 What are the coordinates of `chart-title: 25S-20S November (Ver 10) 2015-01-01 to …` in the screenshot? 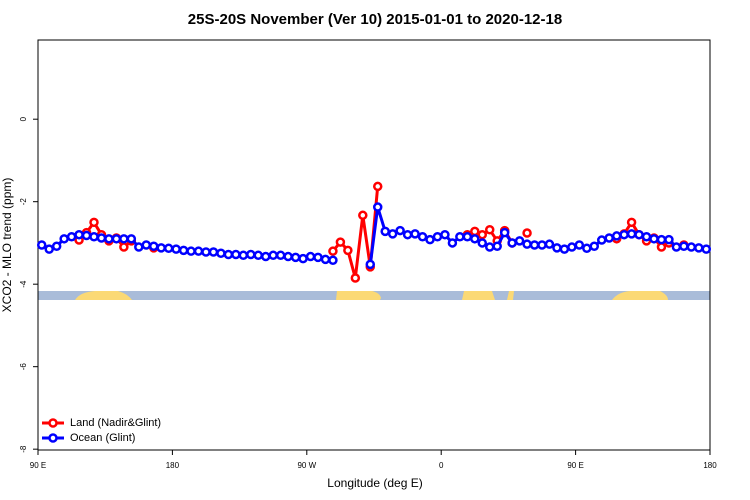 It's located at (375, 19).